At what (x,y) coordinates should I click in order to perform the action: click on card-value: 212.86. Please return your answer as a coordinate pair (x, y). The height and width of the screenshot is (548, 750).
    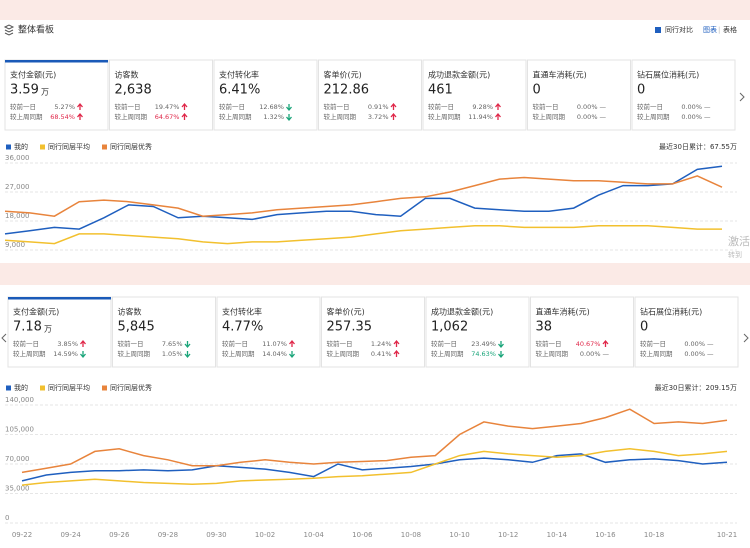
    Looking at the image, I should click on (347, 90).